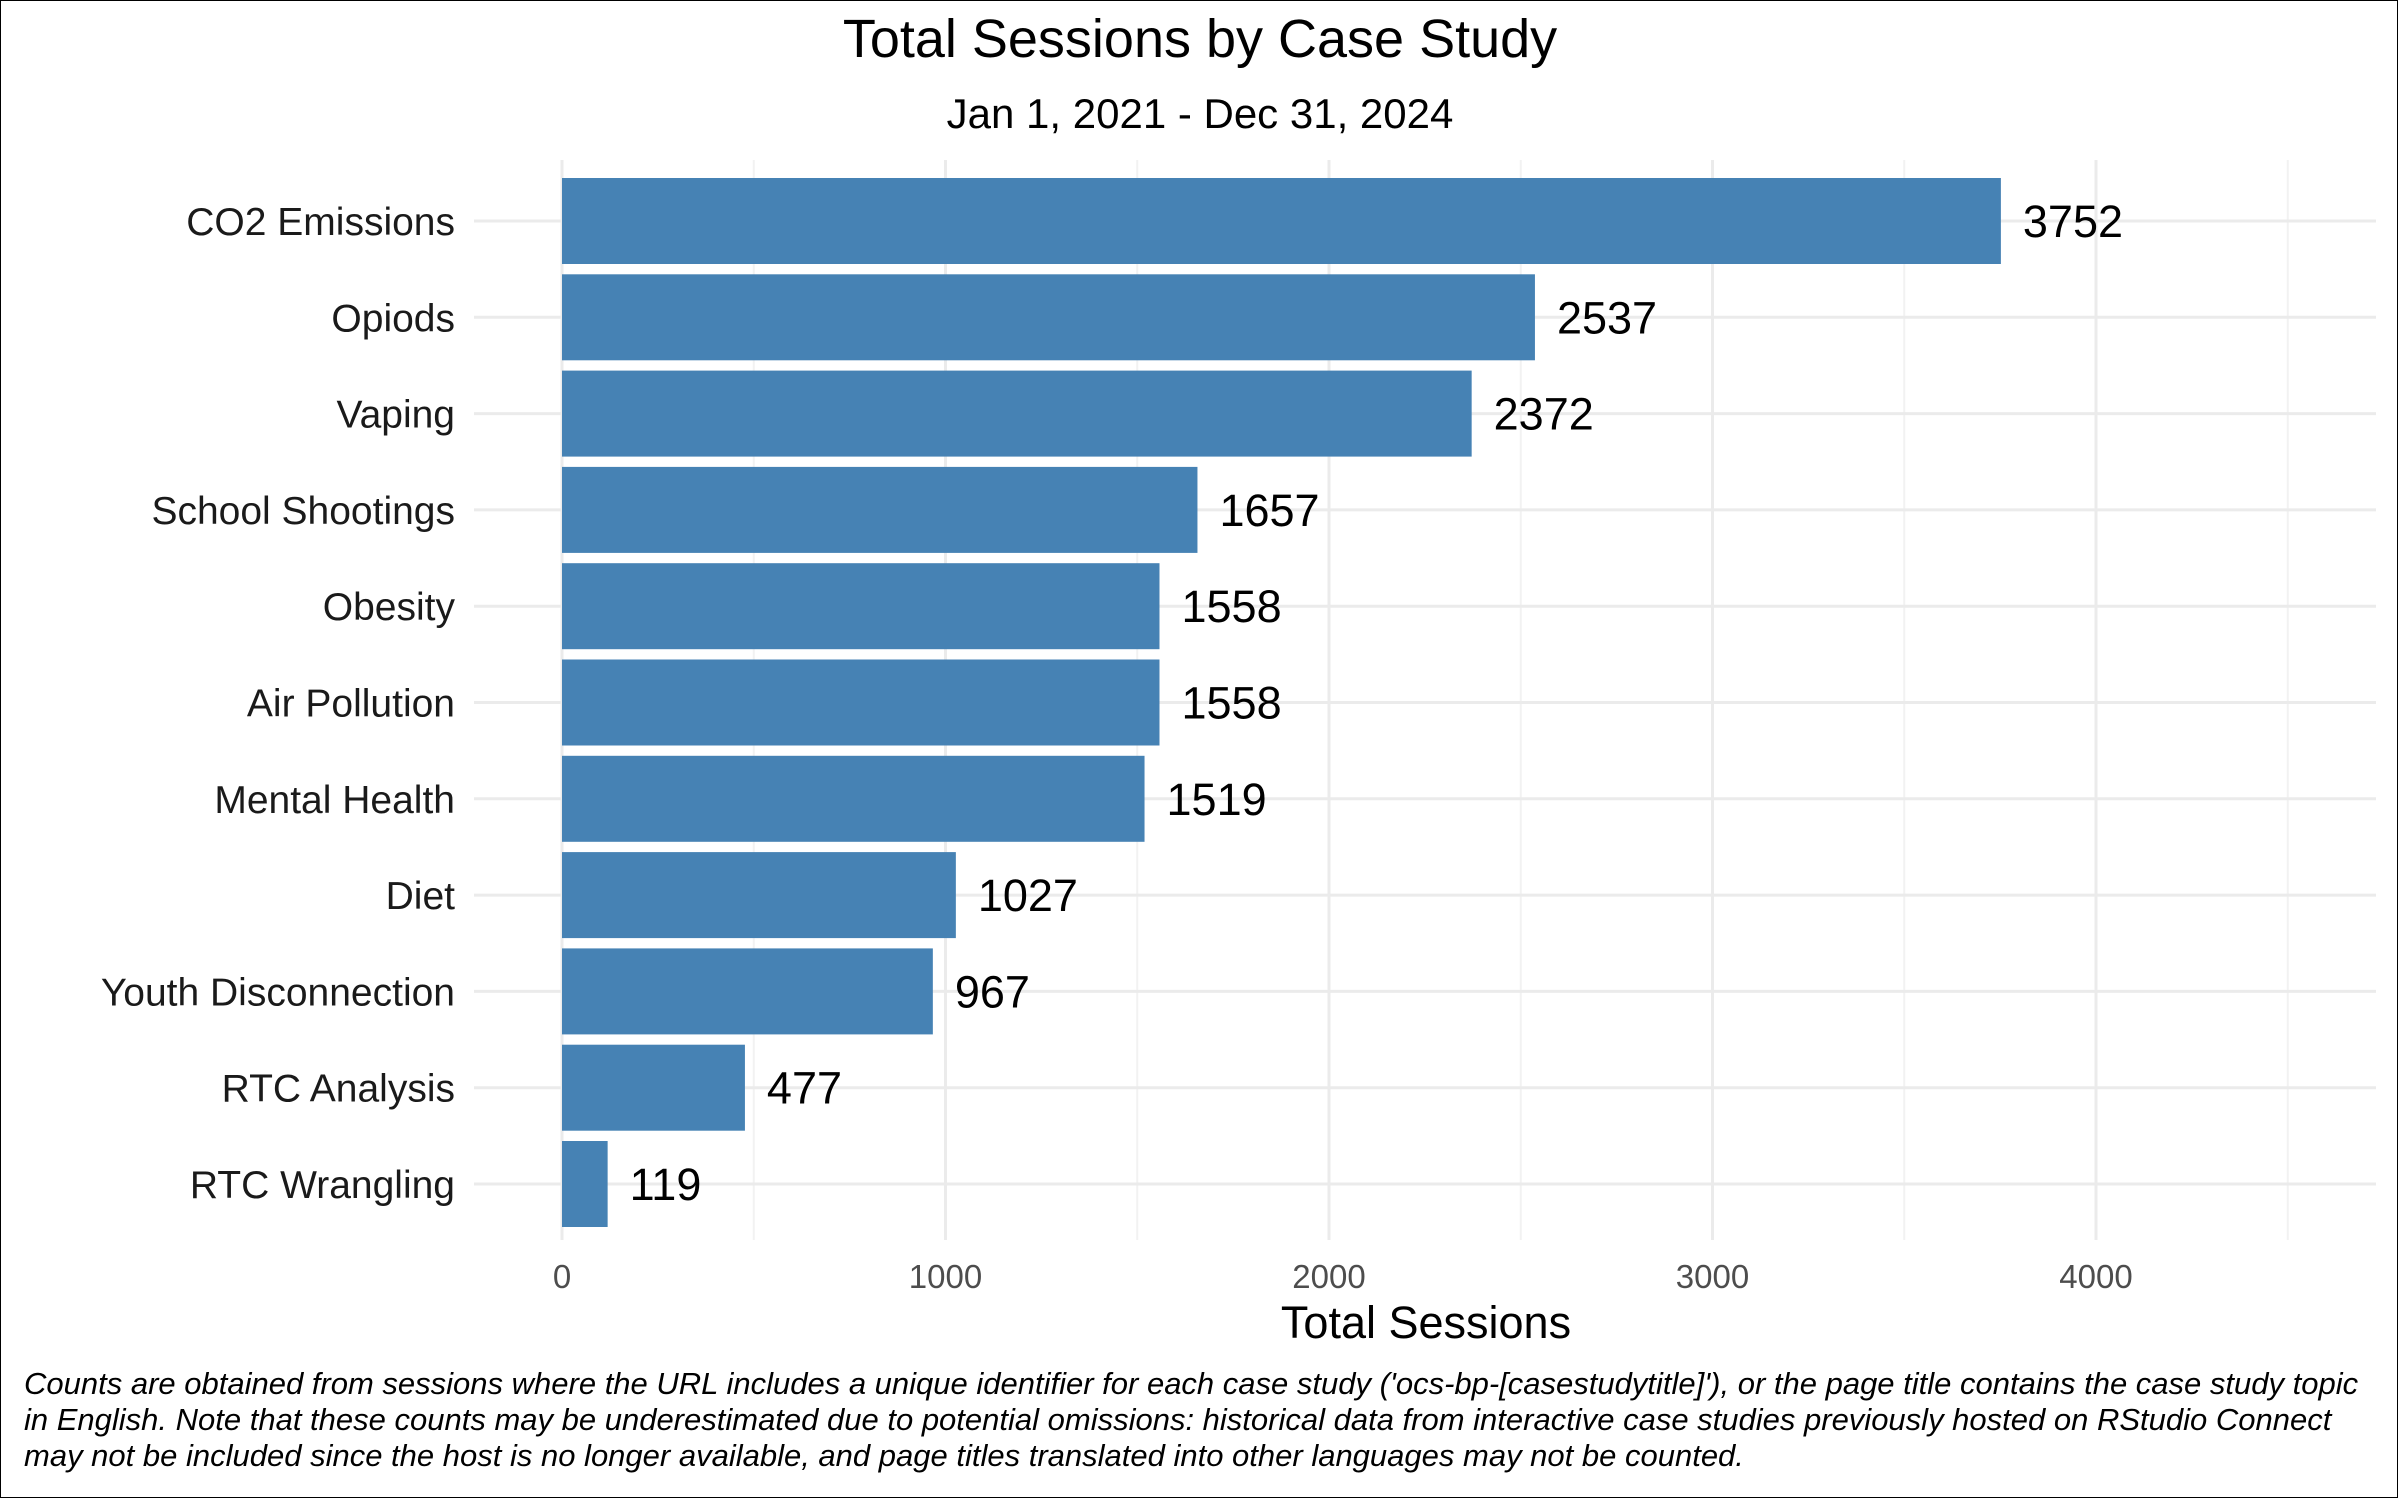  I want to click on value-label: 1657, so click(1269, 510).